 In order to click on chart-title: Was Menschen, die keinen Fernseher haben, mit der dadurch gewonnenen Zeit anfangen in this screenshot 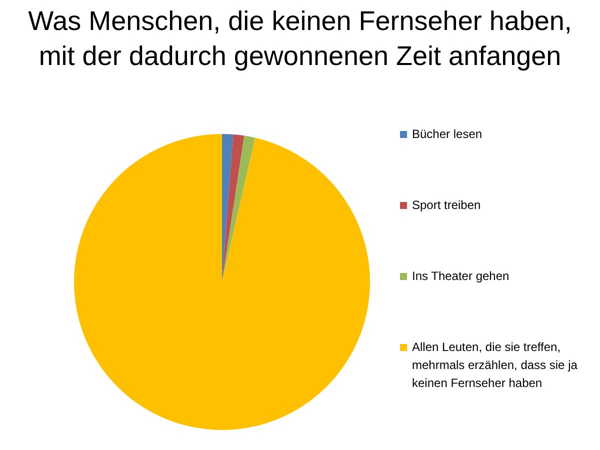, I will do `click(300, 39)`.